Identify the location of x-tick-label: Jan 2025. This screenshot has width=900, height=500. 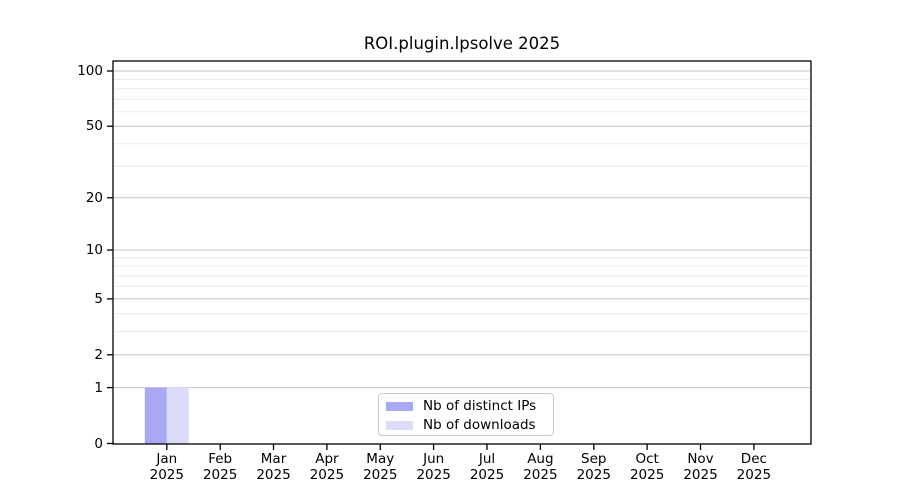
(166, 467).